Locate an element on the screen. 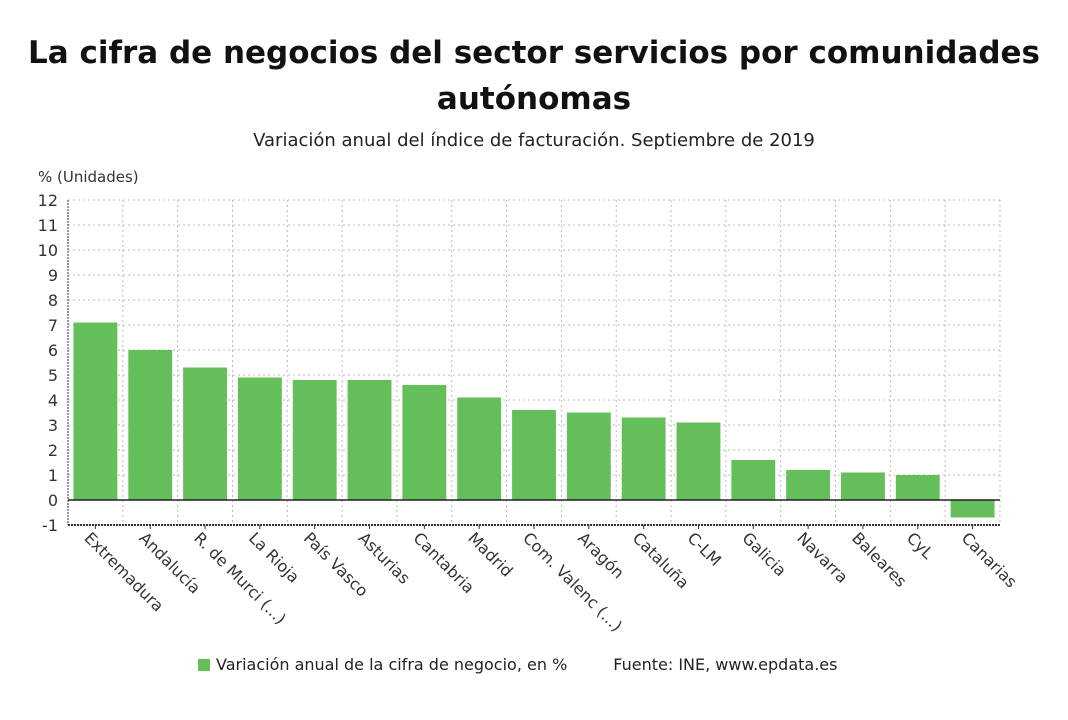 Image resolution: width=1068 pixels, height=720 pixels. x-tick-label: Madrid is located at coordinates (490, 554).